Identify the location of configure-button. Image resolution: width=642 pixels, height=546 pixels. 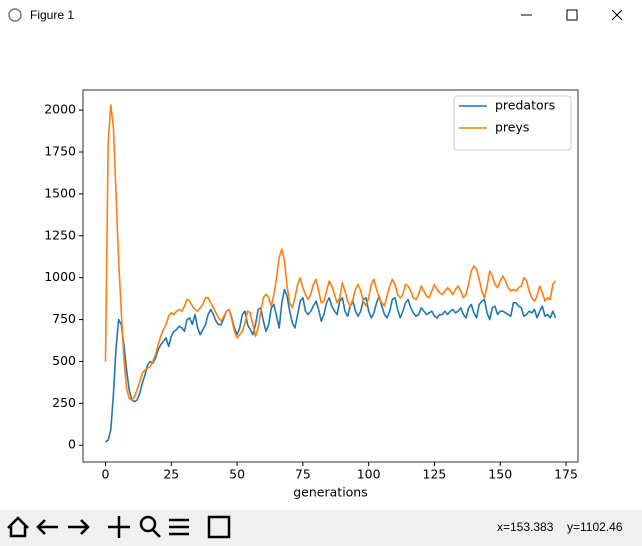
(179, 527).